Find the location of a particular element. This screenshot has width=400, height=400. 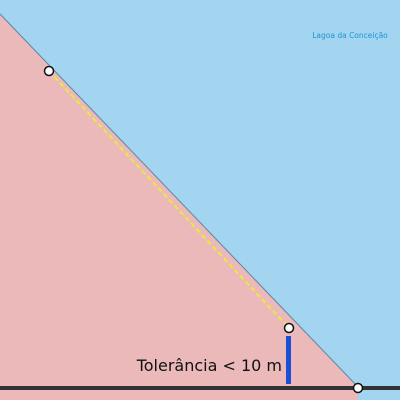

tolerance-bar-icon is located at coordinates (288, 360).